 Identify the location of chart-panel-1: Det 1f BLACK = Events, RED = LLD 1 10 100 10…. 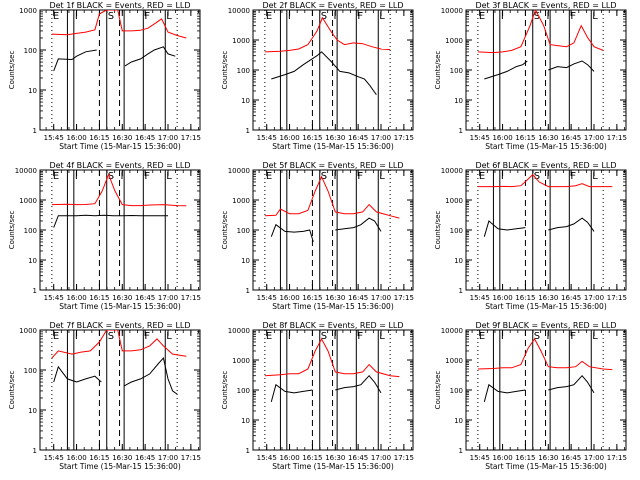
(104, 76).